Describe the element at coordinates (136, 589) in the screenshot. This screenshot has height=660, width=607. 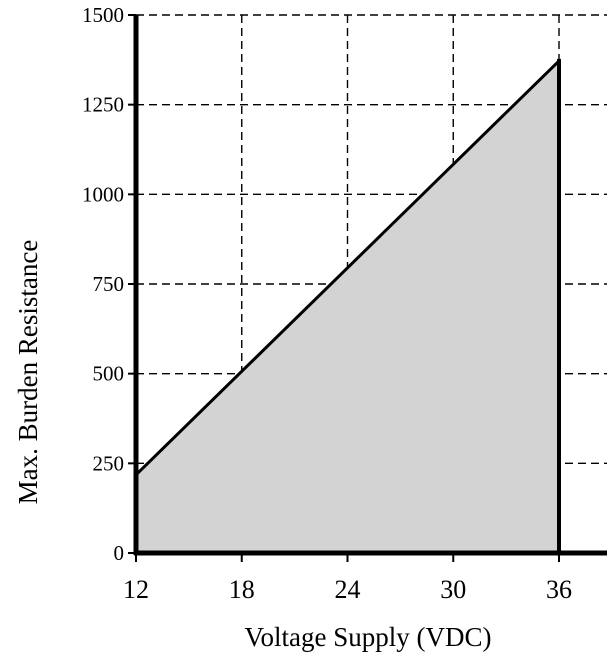
I see `x-tick-label: 12` at that location.